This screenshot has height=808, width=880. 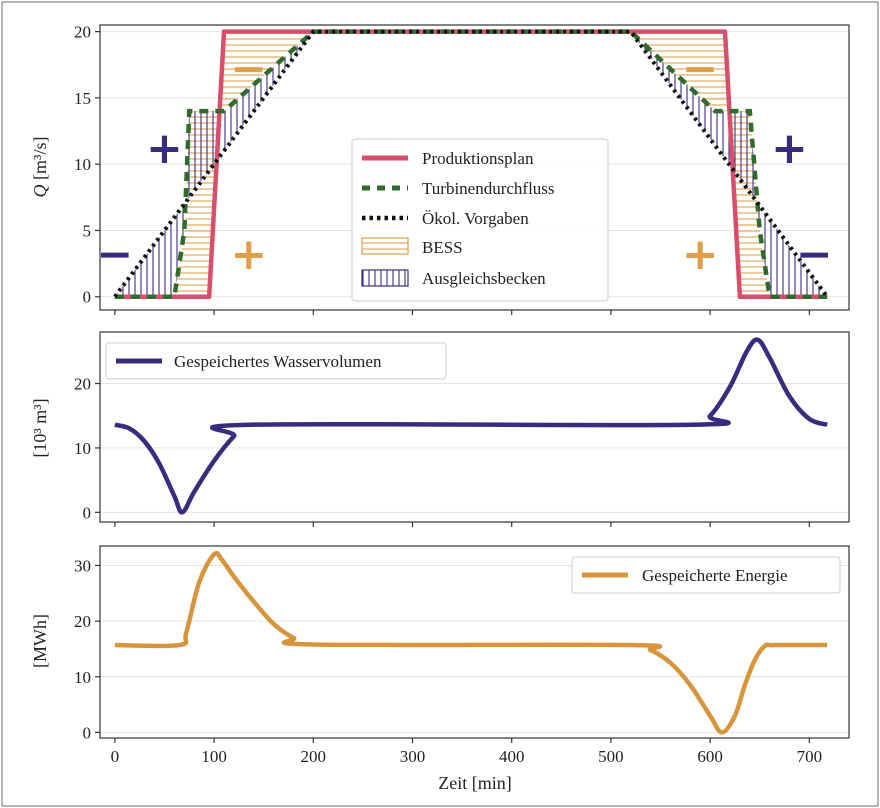 I want to click on xtick-label: 600, so click(x=710, y=756).